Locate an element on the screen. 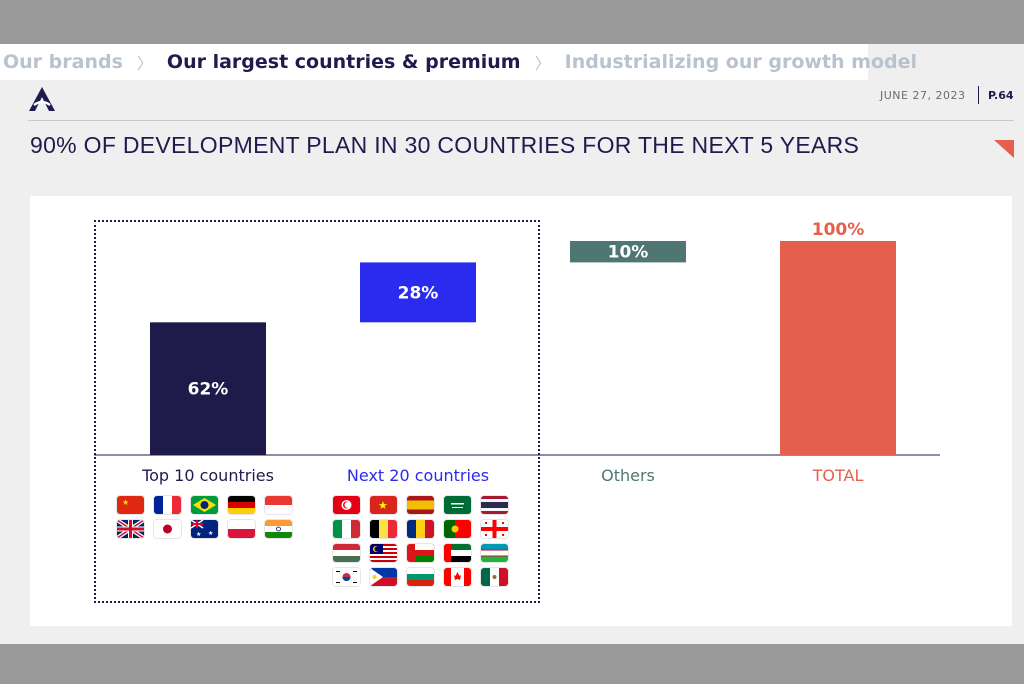 The width and height of the screenshot is (1024, 684). flag-canada-icon is located at coordinates (457, 577).